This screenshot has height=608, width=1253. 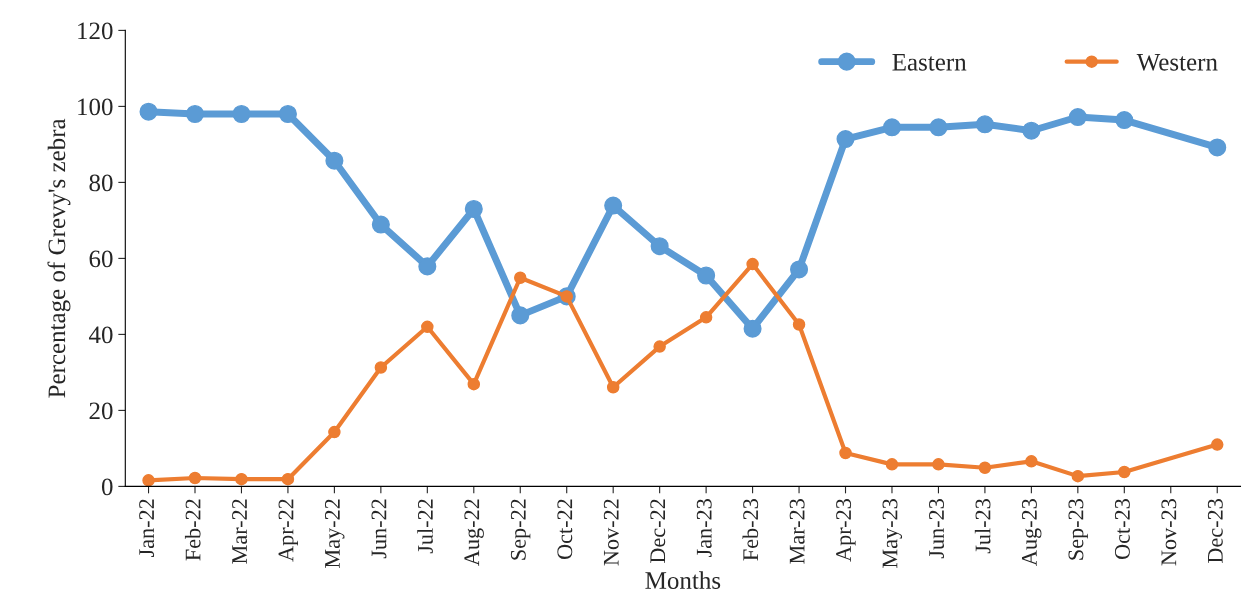 I want to click on x-tick-label: Dec-22, so click(x=658, y=531).